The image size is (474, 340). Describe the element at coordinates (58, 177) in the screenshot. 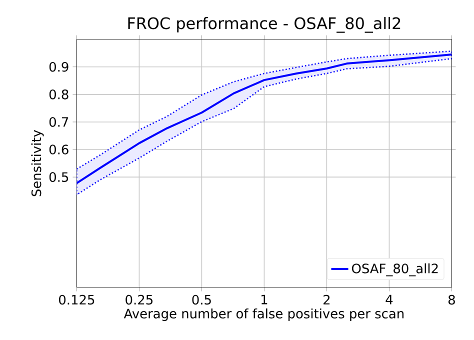

I see `y-tick-label: 0.5` at that location.